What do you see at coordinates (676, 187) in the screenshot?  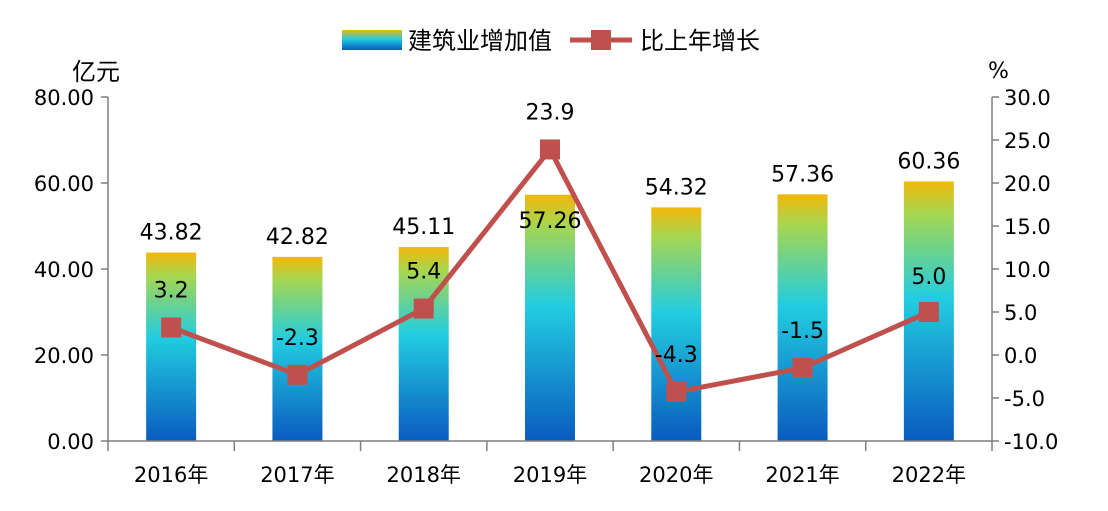 I see `bar-value-label: 54.32` at bounding box center [676, 187].